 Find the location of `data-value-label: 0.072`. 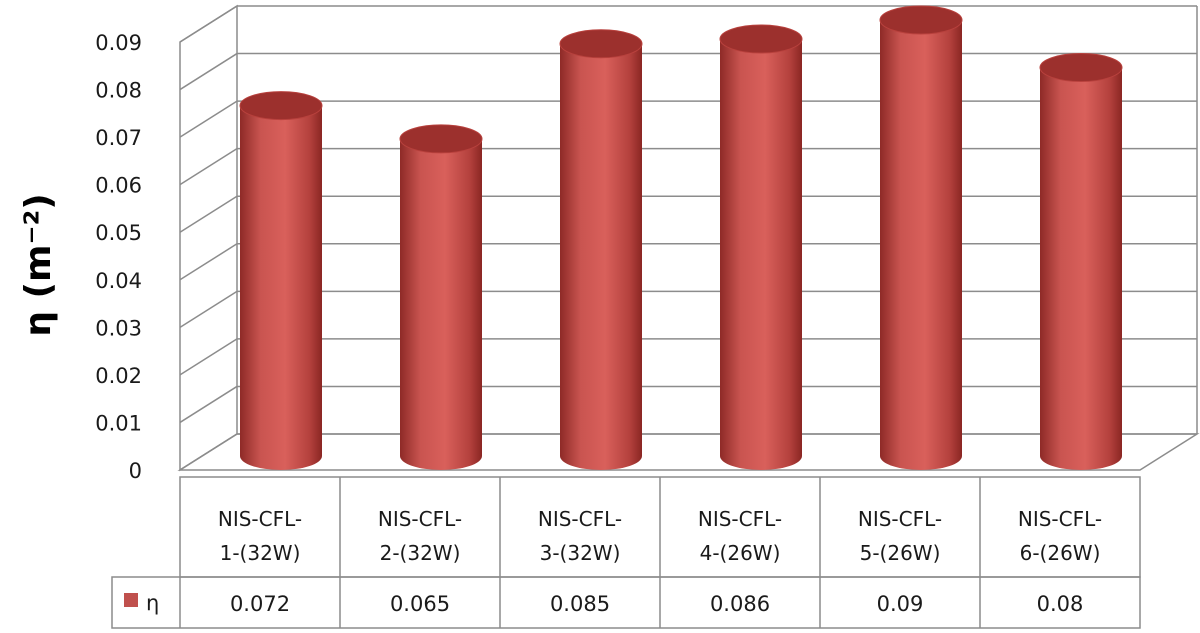

data-value-label: 0.072 is located at coordinates (260, 604).